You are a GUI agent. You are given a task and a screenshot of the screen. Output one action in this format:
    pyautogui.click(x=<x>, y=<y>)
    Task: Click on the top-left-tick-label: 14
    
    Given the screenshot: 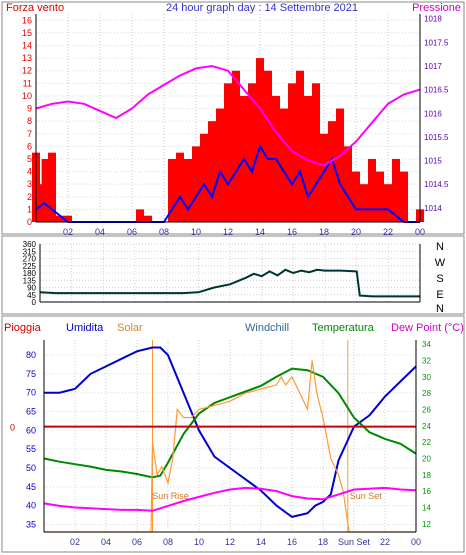 What is the action you would take?
    pyautogui.click(x=27, y=46)
    